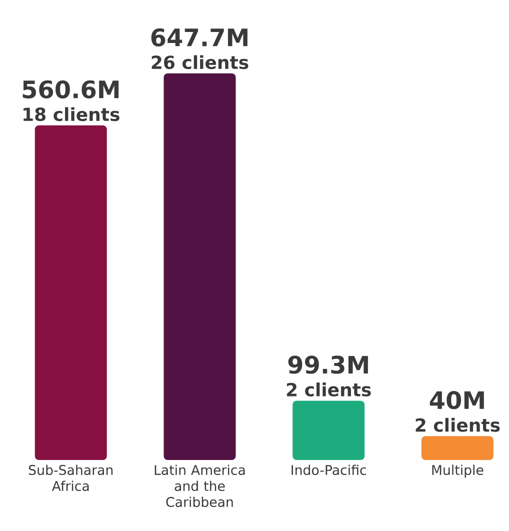  Describe the element at coordinates (70, 478) in the screenshot. I see `x-tick-label: Sub-Saharan Africa` at that location.